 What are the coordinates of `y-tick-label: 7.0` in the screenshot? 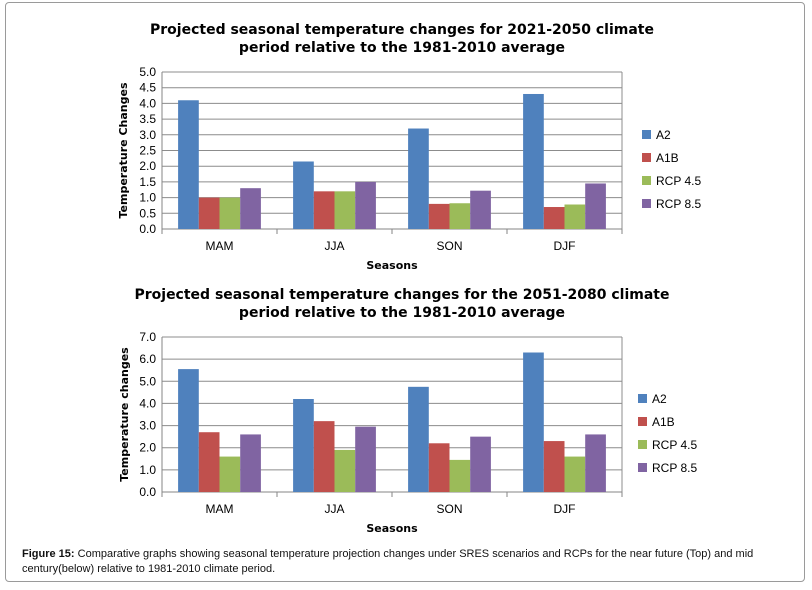 It's located at (147, 337).